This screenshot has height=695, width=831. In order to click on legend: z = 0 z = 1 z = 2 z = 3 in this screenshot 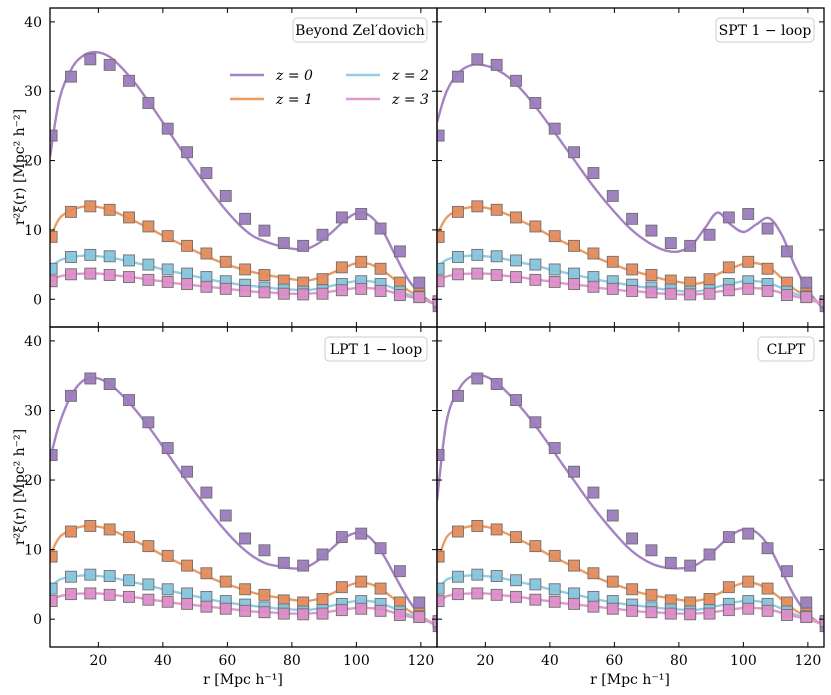, I will do `click(329, 88)`.